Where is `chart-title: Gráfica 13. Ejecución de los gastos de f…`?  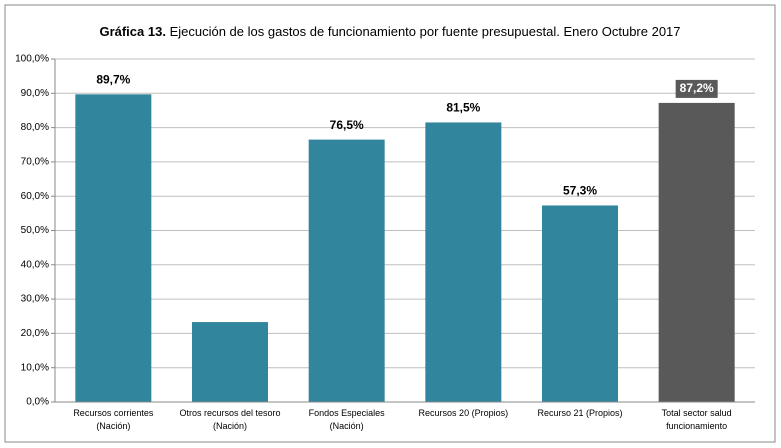 chart-title: Gráfica 13. Ejecución de los gastos de f… is located at coordinates (389, 31).